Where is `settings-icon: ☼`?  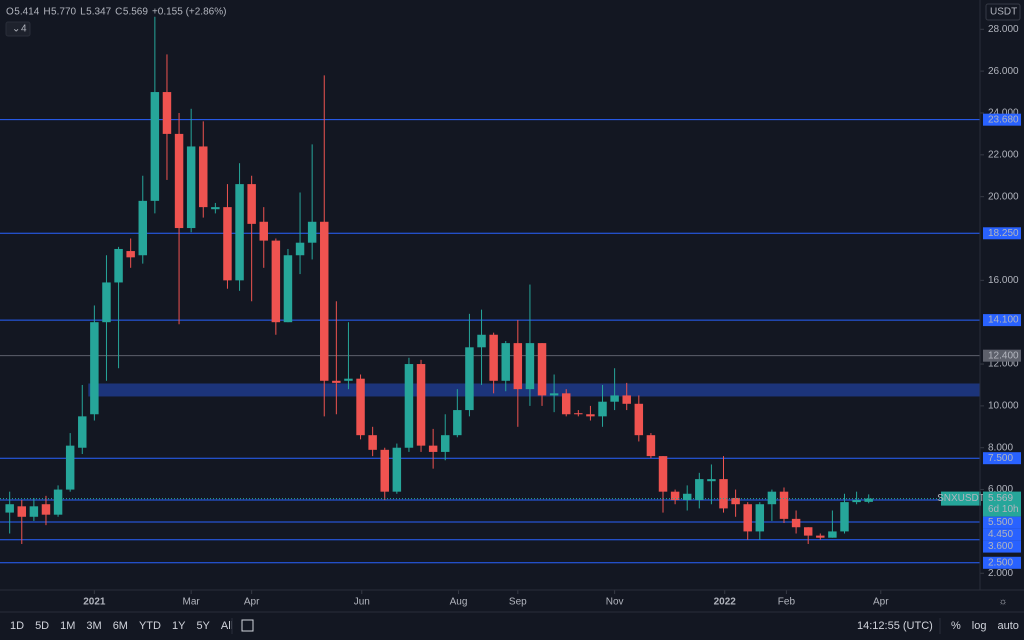
settings-icon: ☼ is located at coordinates (1002, 602).